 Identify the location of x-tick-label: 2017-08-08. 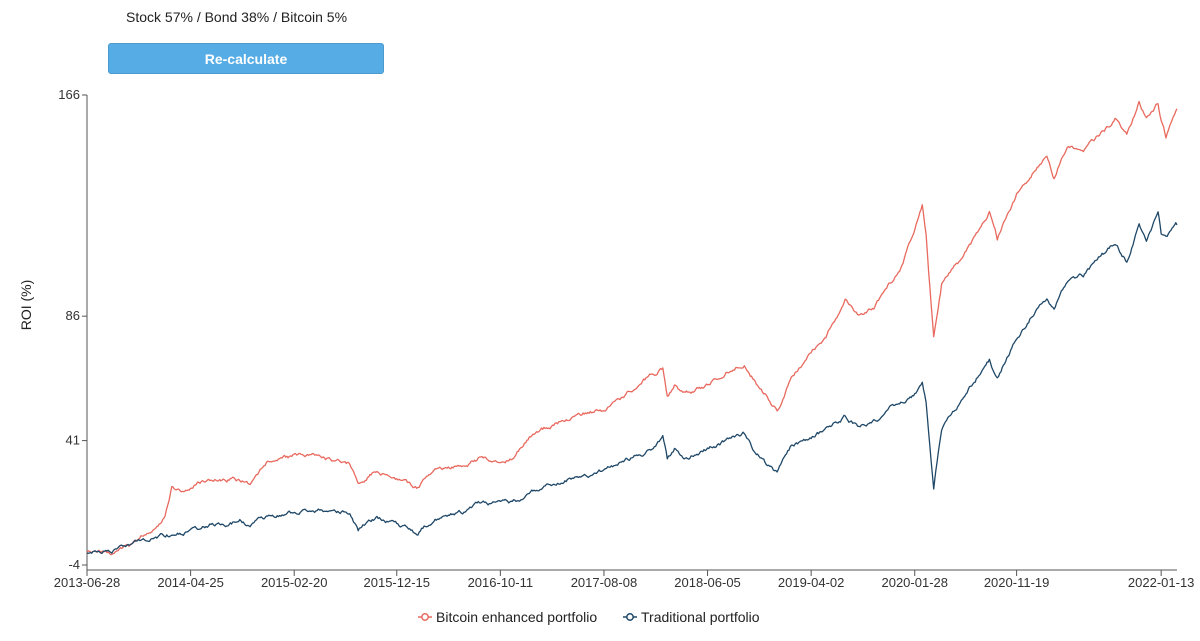
(604, 582).